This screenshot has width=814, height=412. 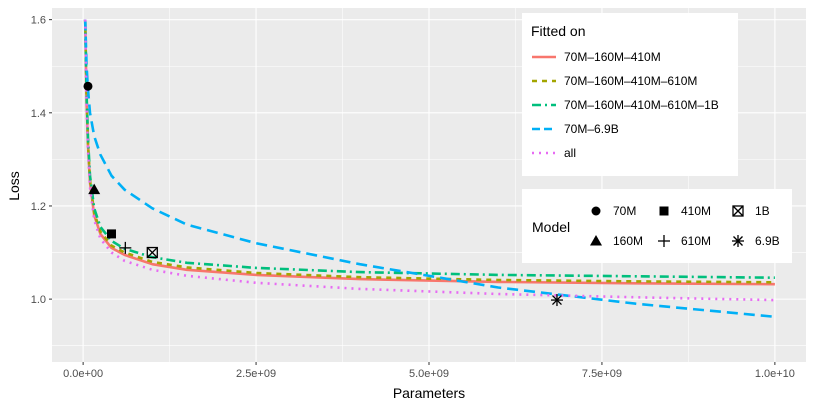 I want to click on model-legend-label: 610M, so click(x=696, y=241).